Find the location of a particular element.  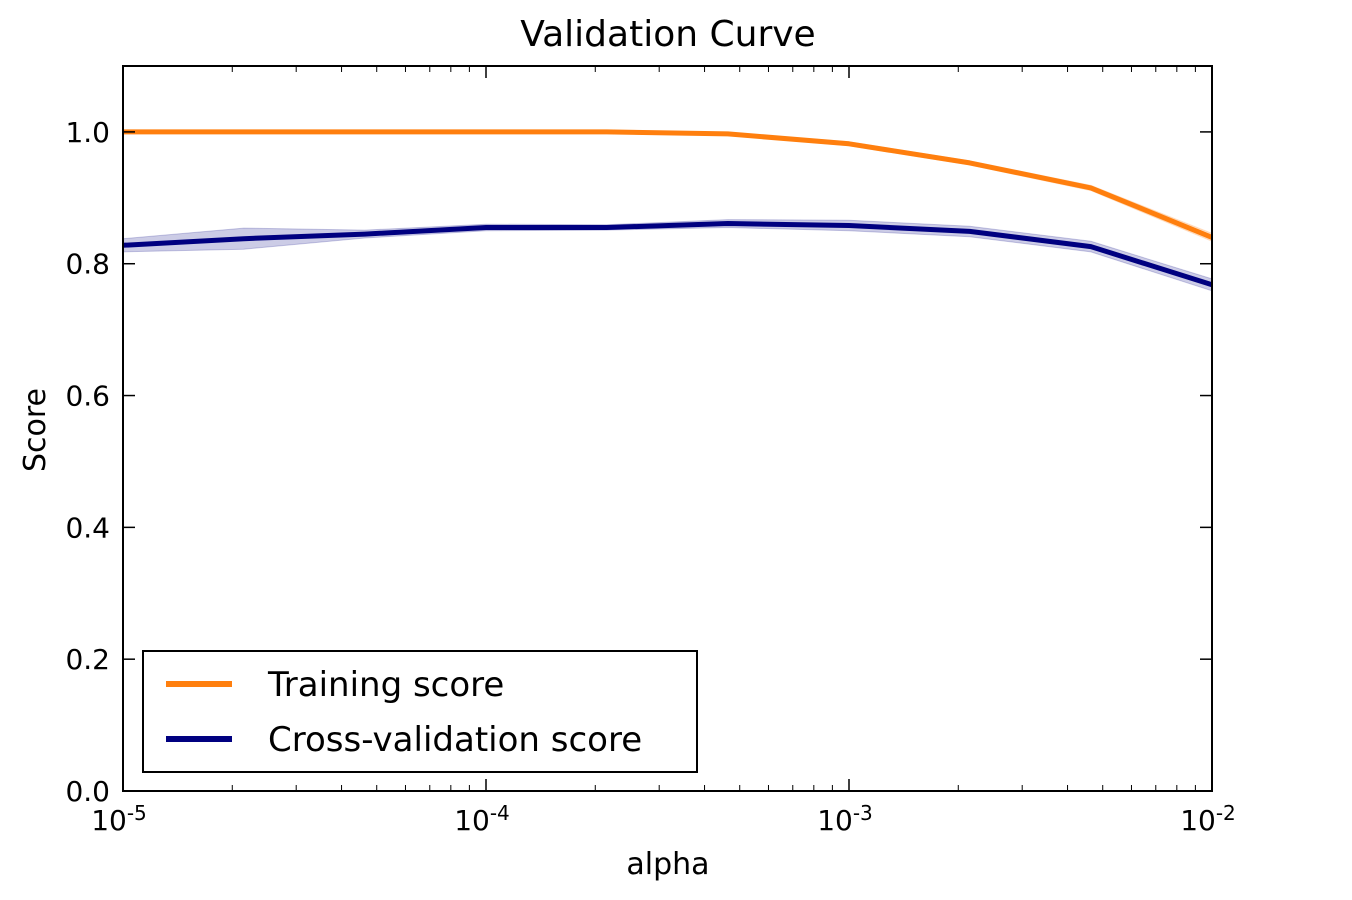

y-tick-labels: 0.0 0.2 0.4 0.6 0.8 1.0 is located at coordinates (87, 462).